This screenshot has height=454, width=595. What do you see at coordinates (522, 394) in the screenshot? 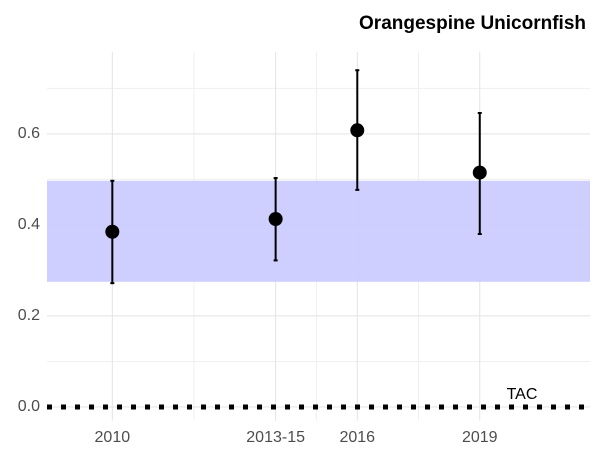
I see `reference-label: TAC` at bounding box center [522, 394].